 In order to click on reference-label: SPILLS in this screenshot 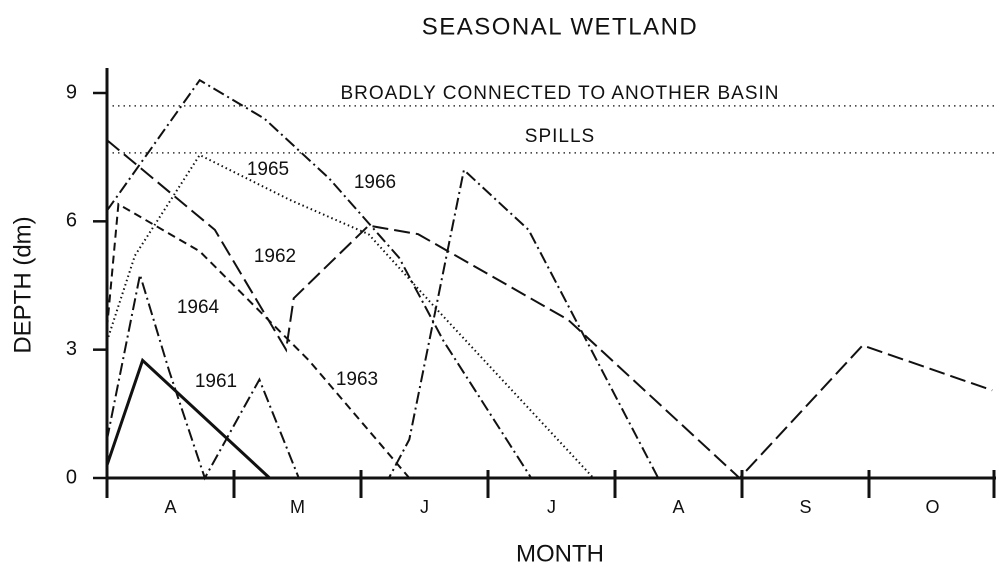, I will do `click(560, 136)`.